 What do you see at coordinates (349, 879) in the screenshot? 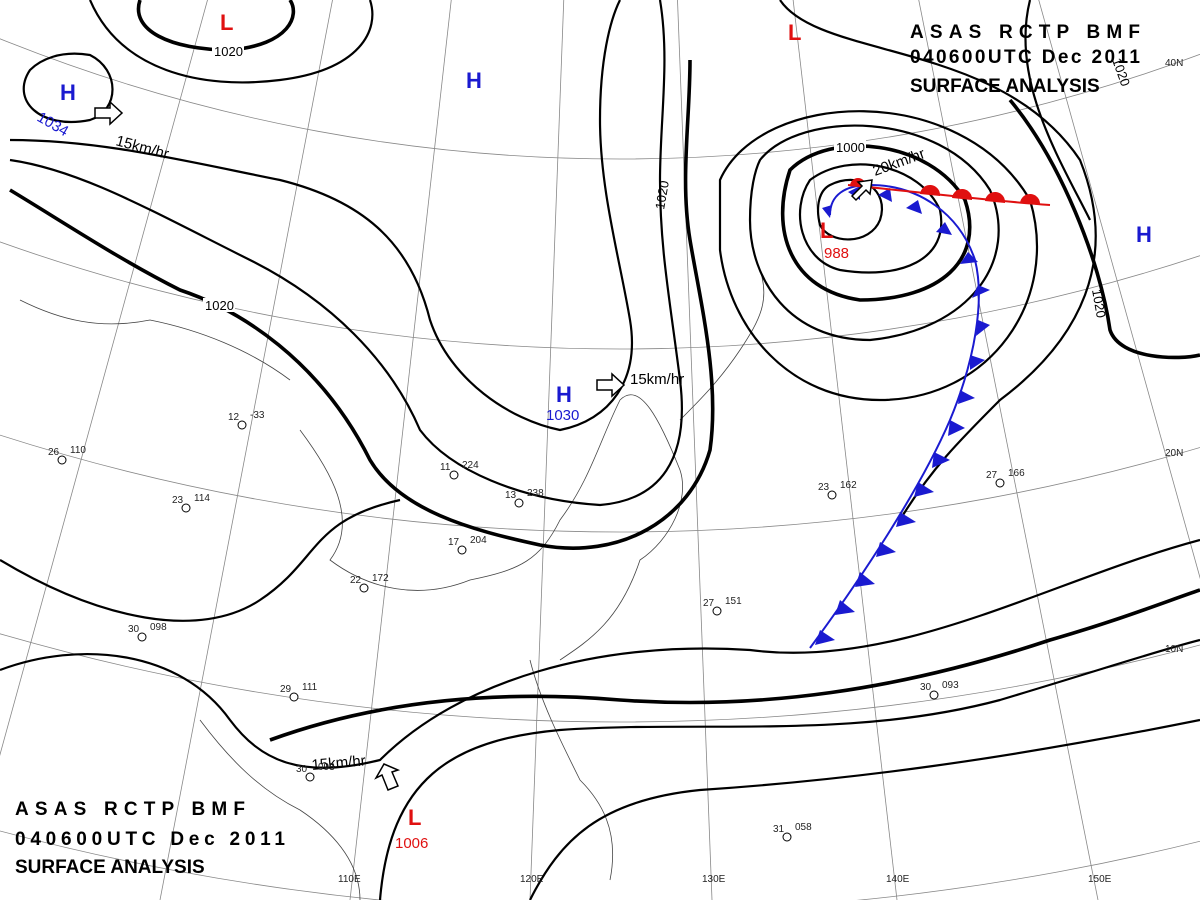
I see `longitude-label: 110E` at bounding box center [349, 879].